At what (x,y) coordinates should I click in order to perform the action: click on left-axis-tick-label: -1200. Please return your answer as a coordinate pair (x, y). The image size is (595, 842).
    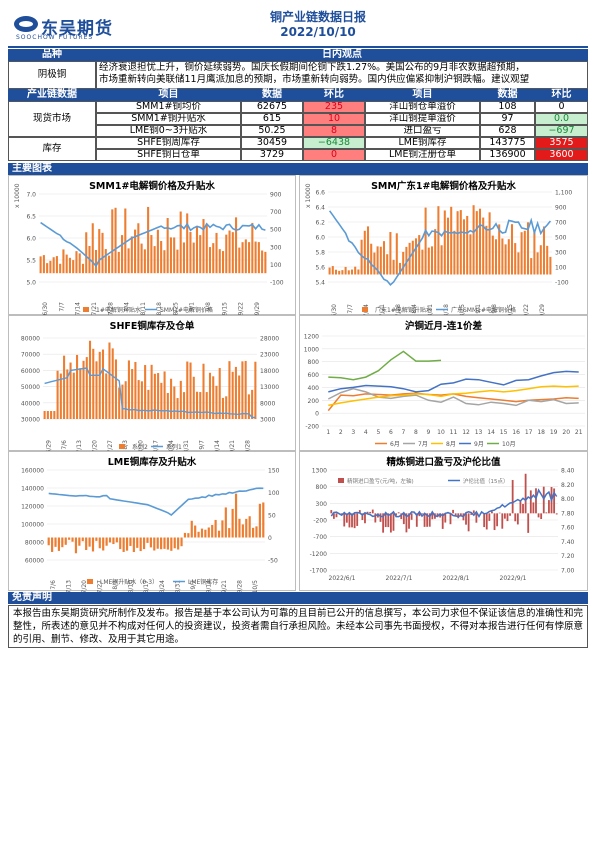
    Looking at the image, I should click on (319, 554).